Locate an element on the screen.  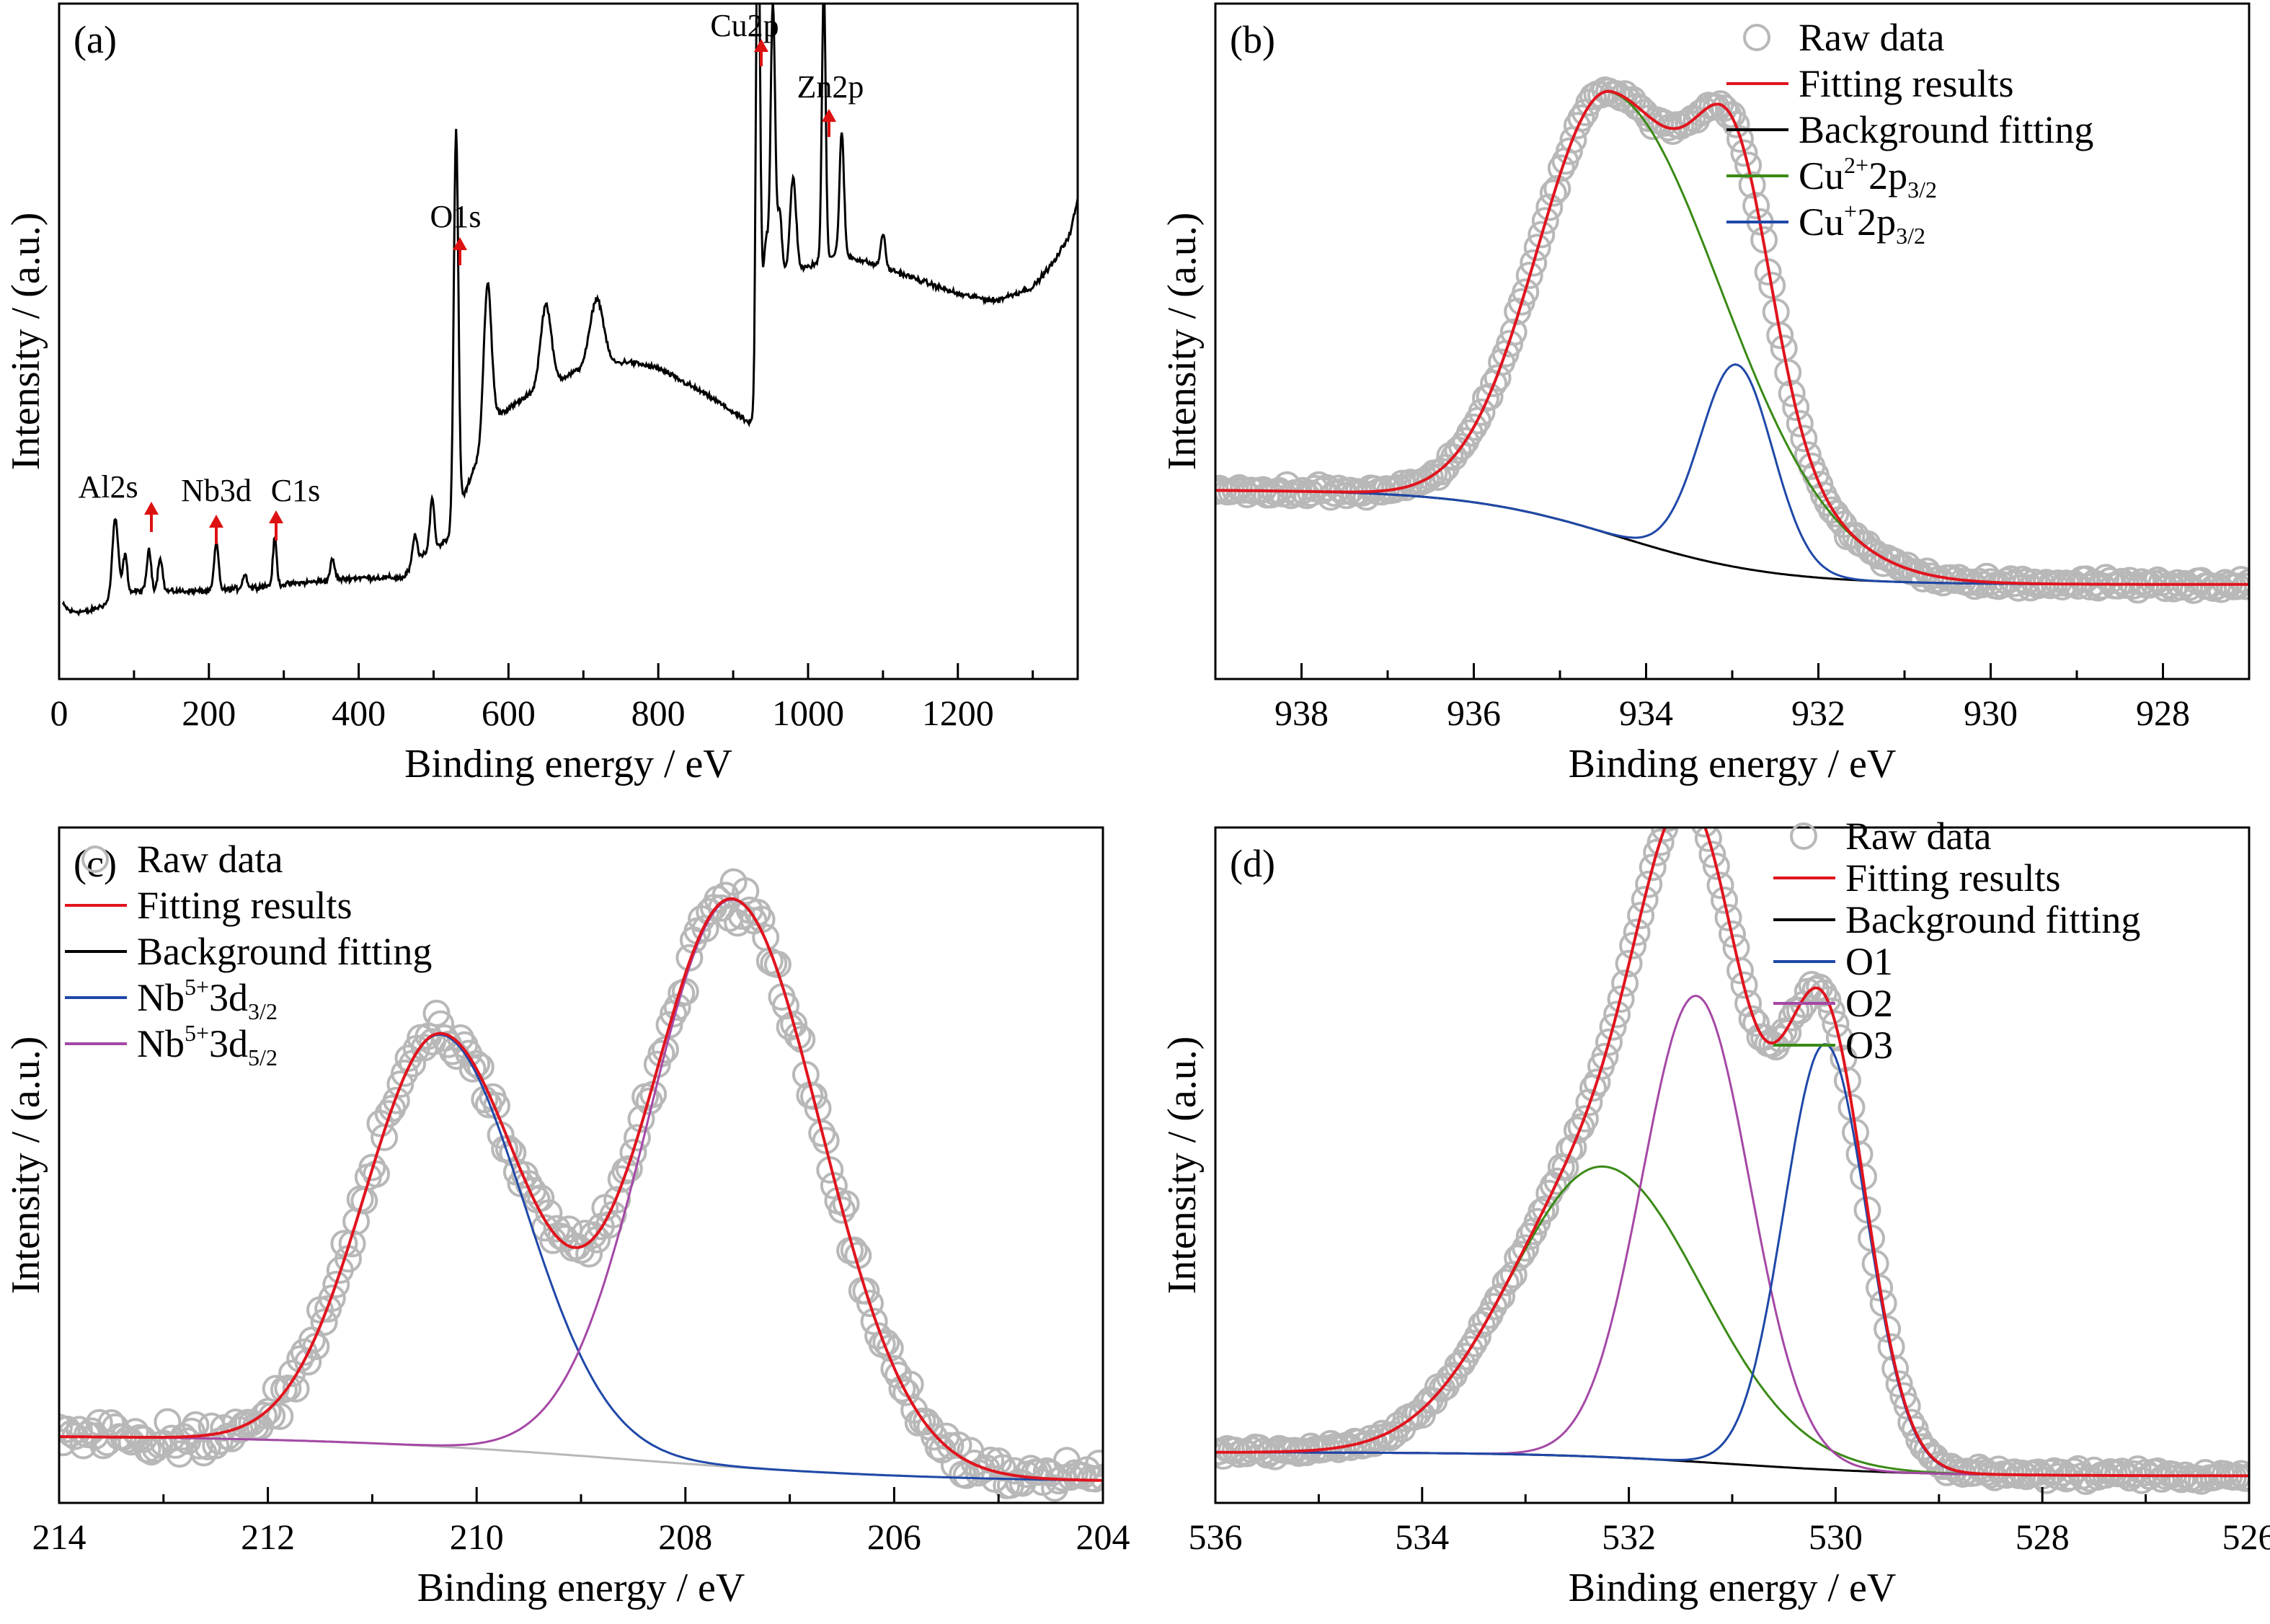
panel-tag: (c) is located at coordinates (95, 863).